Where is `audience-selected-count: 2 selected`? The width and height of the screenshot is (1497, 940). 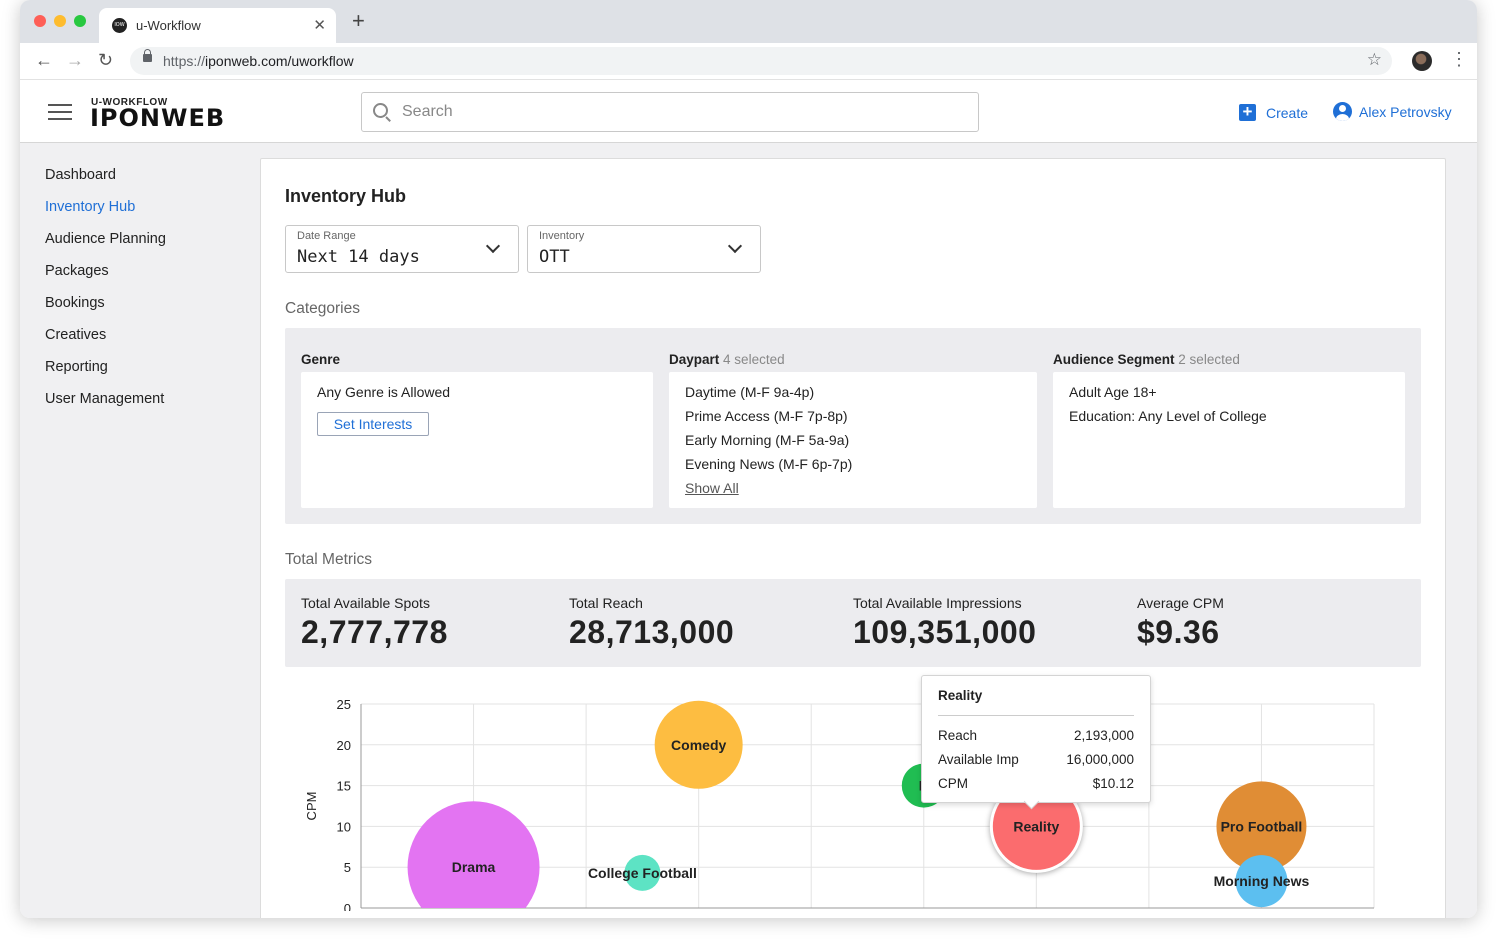
audience-selected-count: 2 selected is located at coordinates (1209, 359).